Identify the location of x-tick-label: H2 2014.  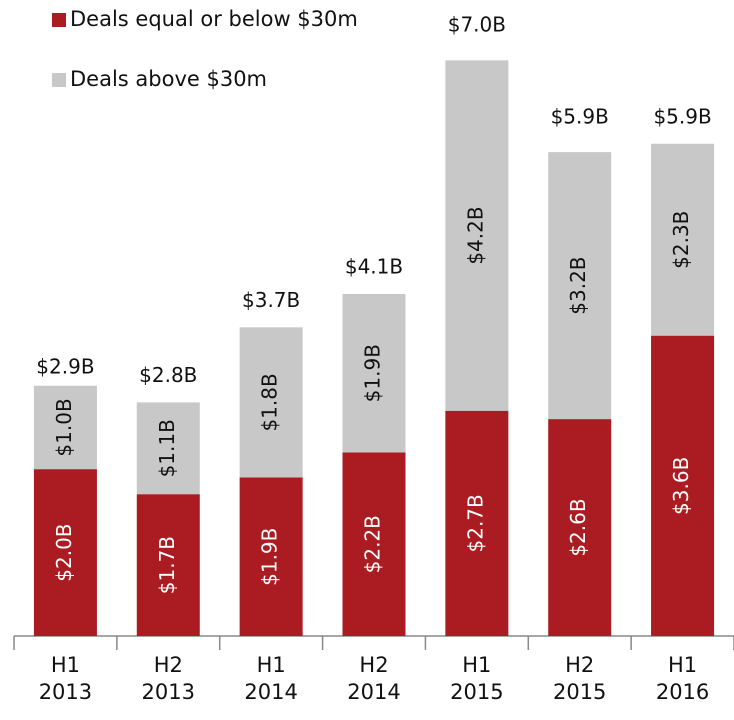
(374, 678).